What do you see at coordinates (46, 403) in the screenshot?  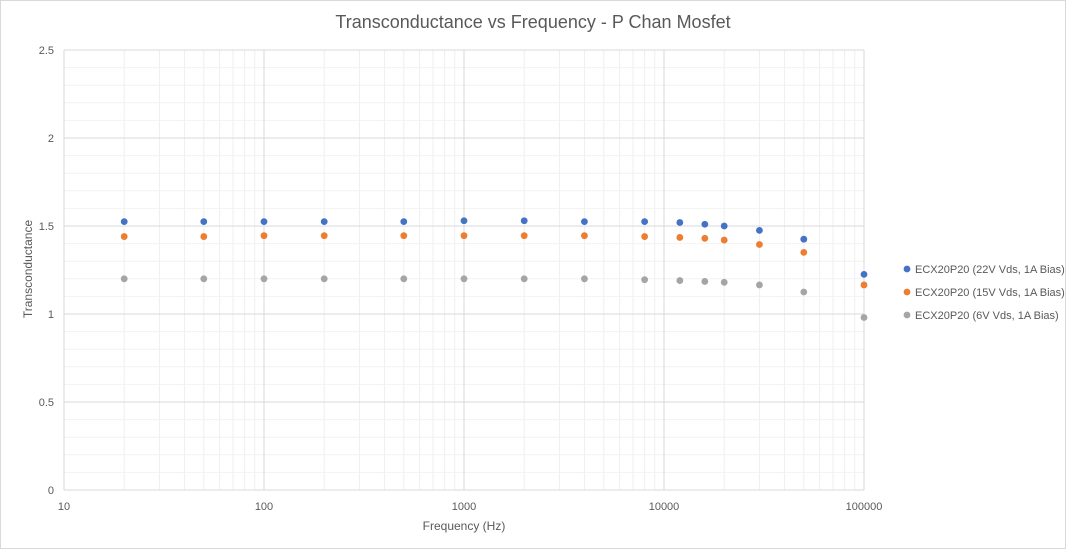 I see `y-tick-label: 0.5` at bounding box center [46, 403].